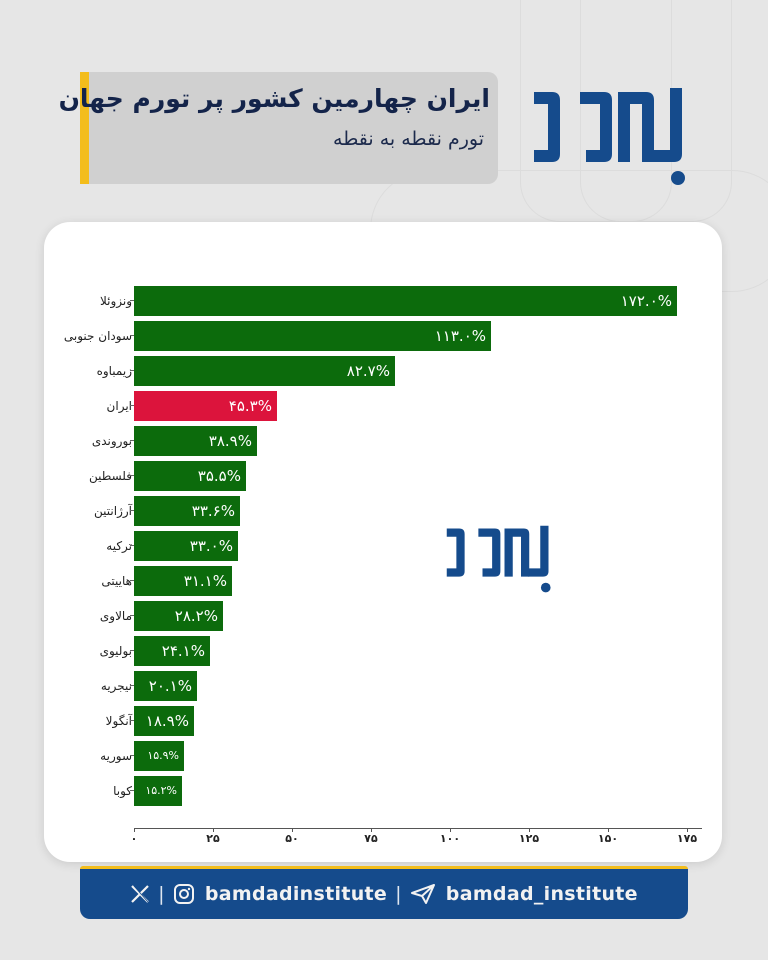  I want to click on category-label: آنگولا, so click(118, 721).